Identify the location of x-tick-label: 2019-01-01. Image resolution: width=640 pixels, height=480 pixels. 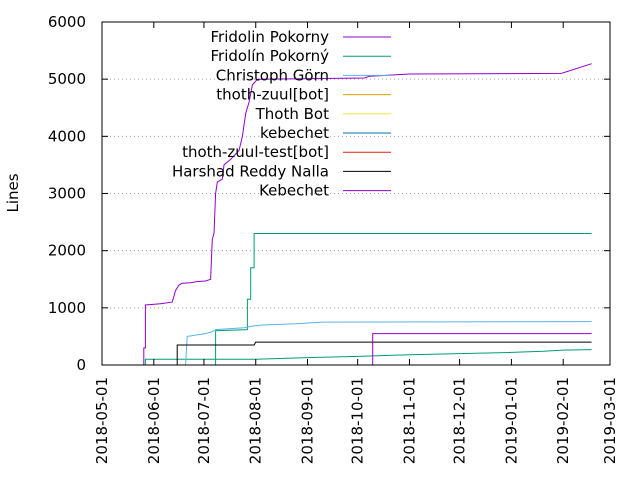
(511, 420).